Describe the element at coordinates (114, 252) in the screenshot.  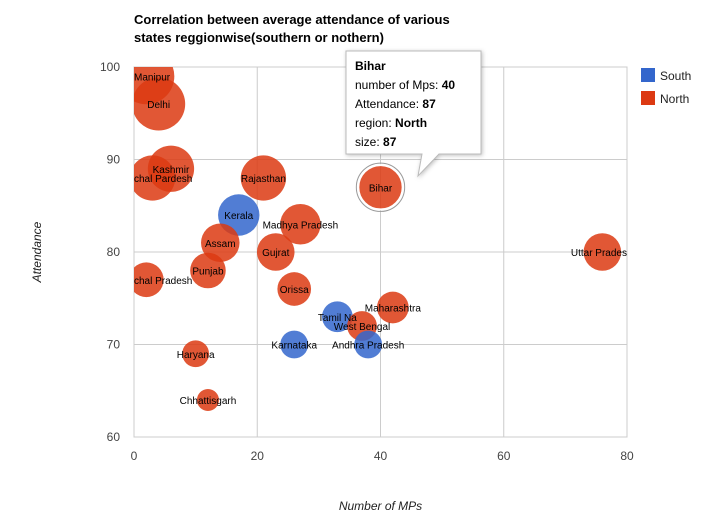
I see `y-tick-label: 80` at that location.